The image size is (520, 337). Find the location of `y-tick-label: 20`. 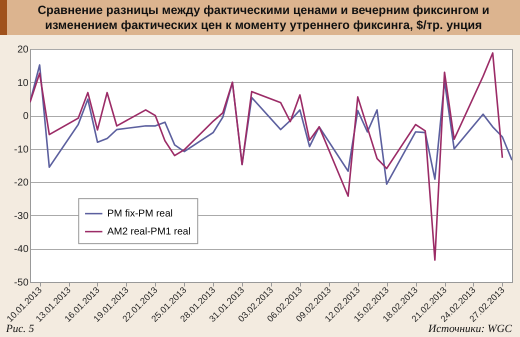

y-tick-label: 20 is located at coordinates (23, 50).